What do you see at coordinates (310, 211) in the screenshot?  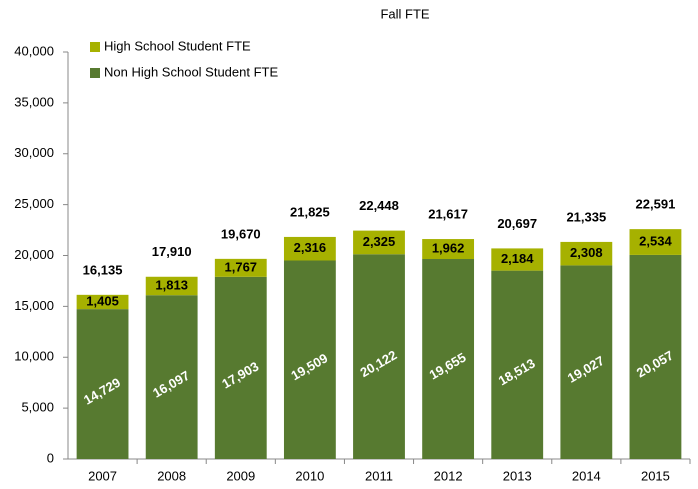 I see `total-label: 21,825` at bounding box center [310, 211].